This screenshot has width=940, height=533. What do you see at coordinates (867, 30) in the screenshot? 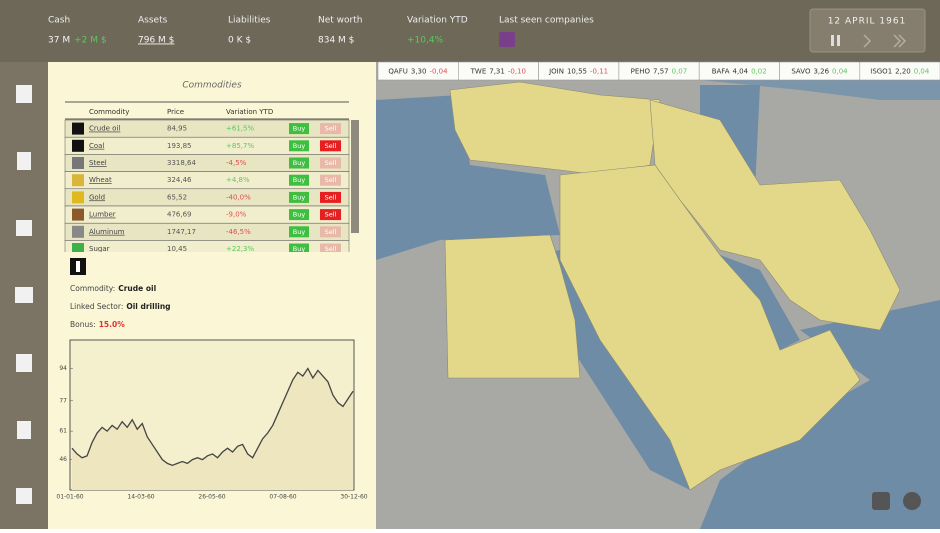
I see `date-box` at bounding box center [867, 30].